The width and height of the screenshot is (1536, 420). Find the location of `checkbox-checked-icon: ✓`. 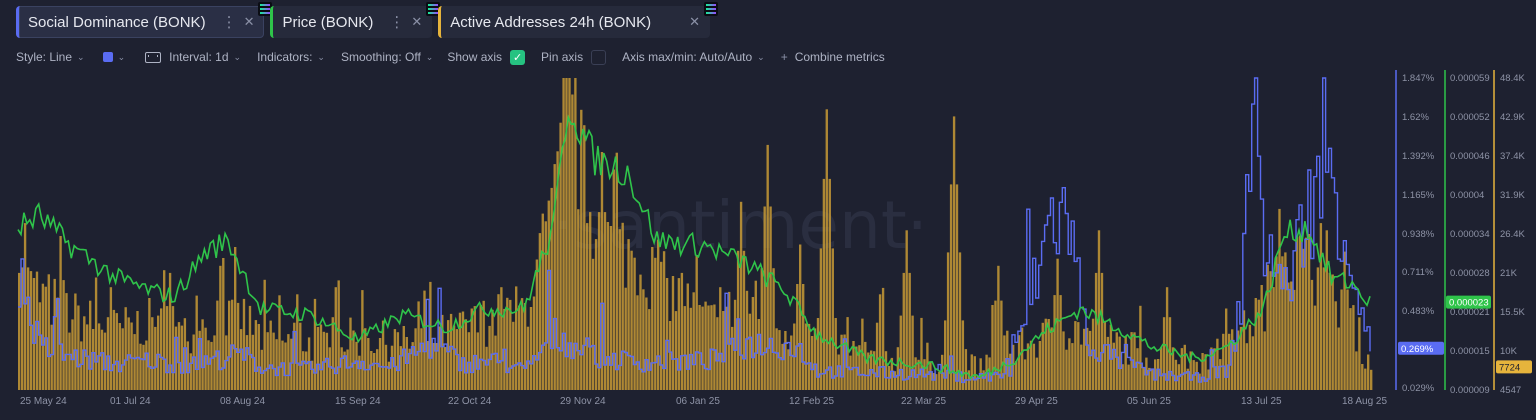

checkbox-checked-icon: ✓ is located at coordinates (518, 57).